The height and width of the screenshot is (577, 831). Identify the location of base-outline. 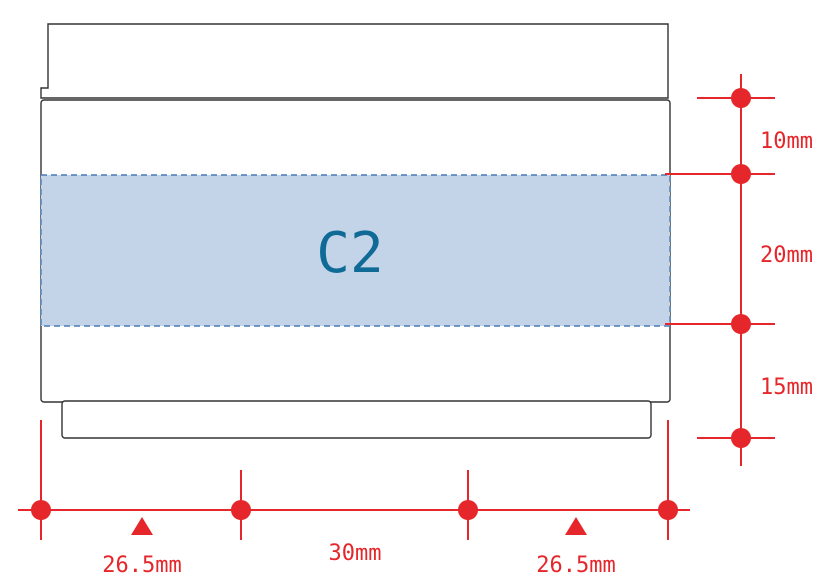
(356, 419).